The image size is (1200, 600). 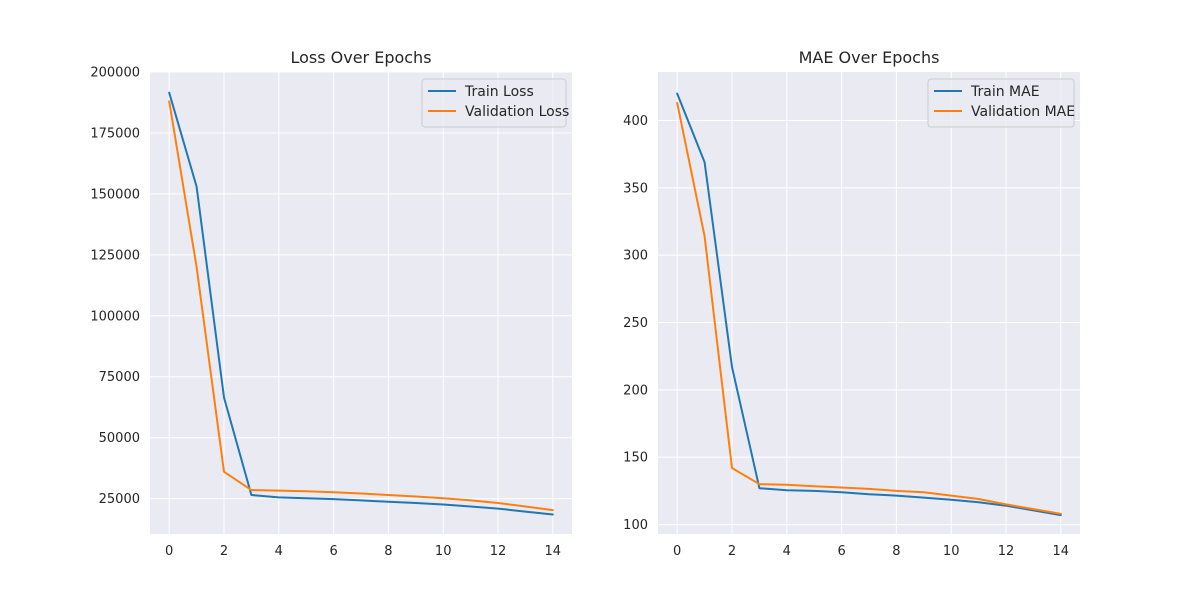 What do you see at coordinates (635, 323) in the screenshot?
I see `y-tick-label: 250` at bounding box center [635, 323].